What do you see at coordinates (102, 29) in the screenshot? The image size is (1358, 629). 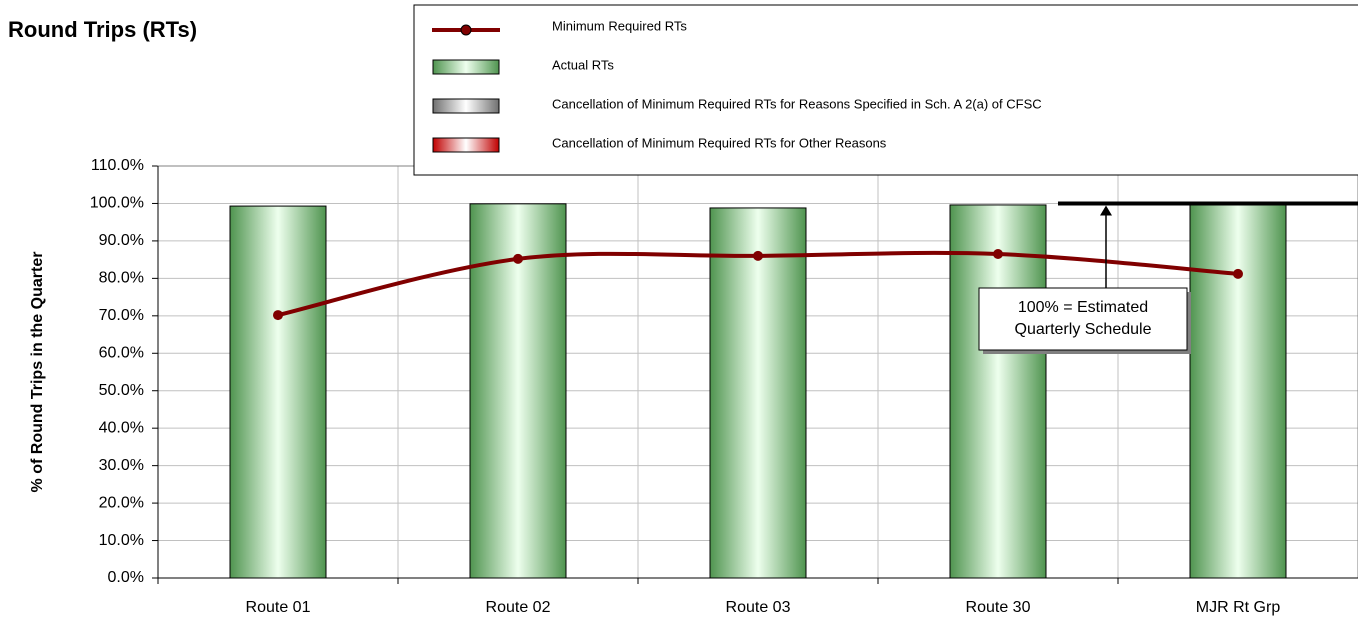 I see `chart-title: Round Trips (RTs)` at bounding box center [102, 29].